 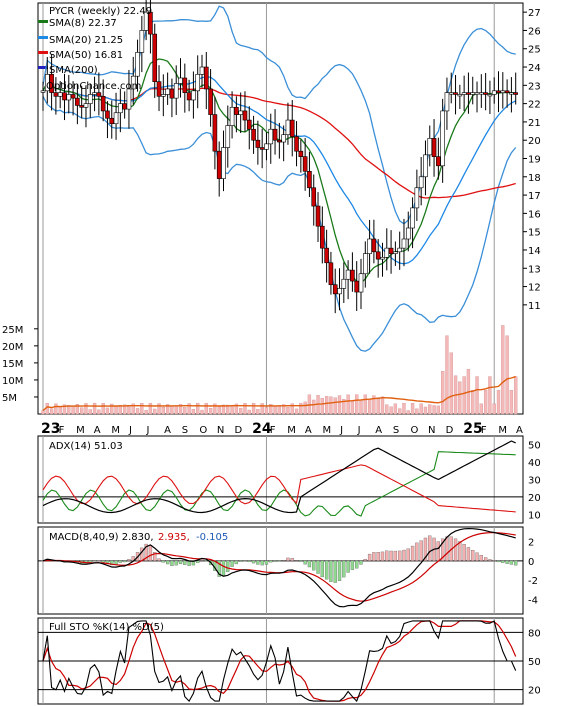 I want to click on x-tick-label: 24, so click(x=262, y=429).